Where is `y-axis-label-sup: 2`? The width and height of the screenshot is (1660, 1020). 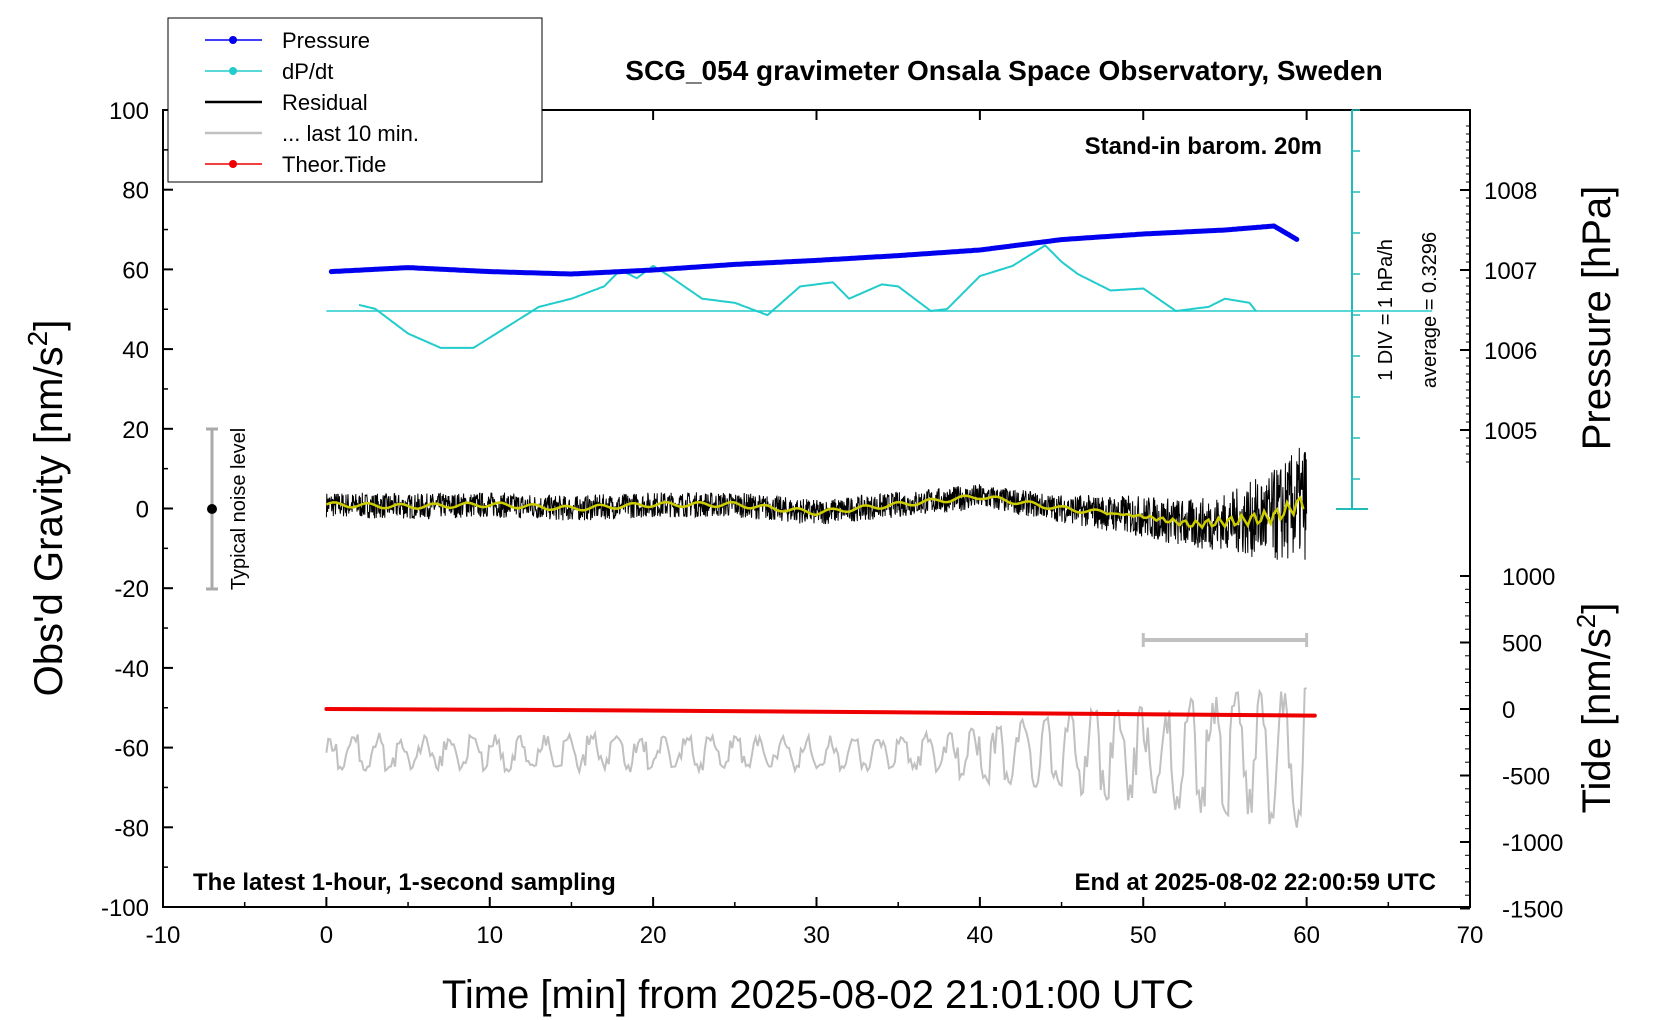 y-axis-label-sup: 2 is located at coordinates (37, 339).